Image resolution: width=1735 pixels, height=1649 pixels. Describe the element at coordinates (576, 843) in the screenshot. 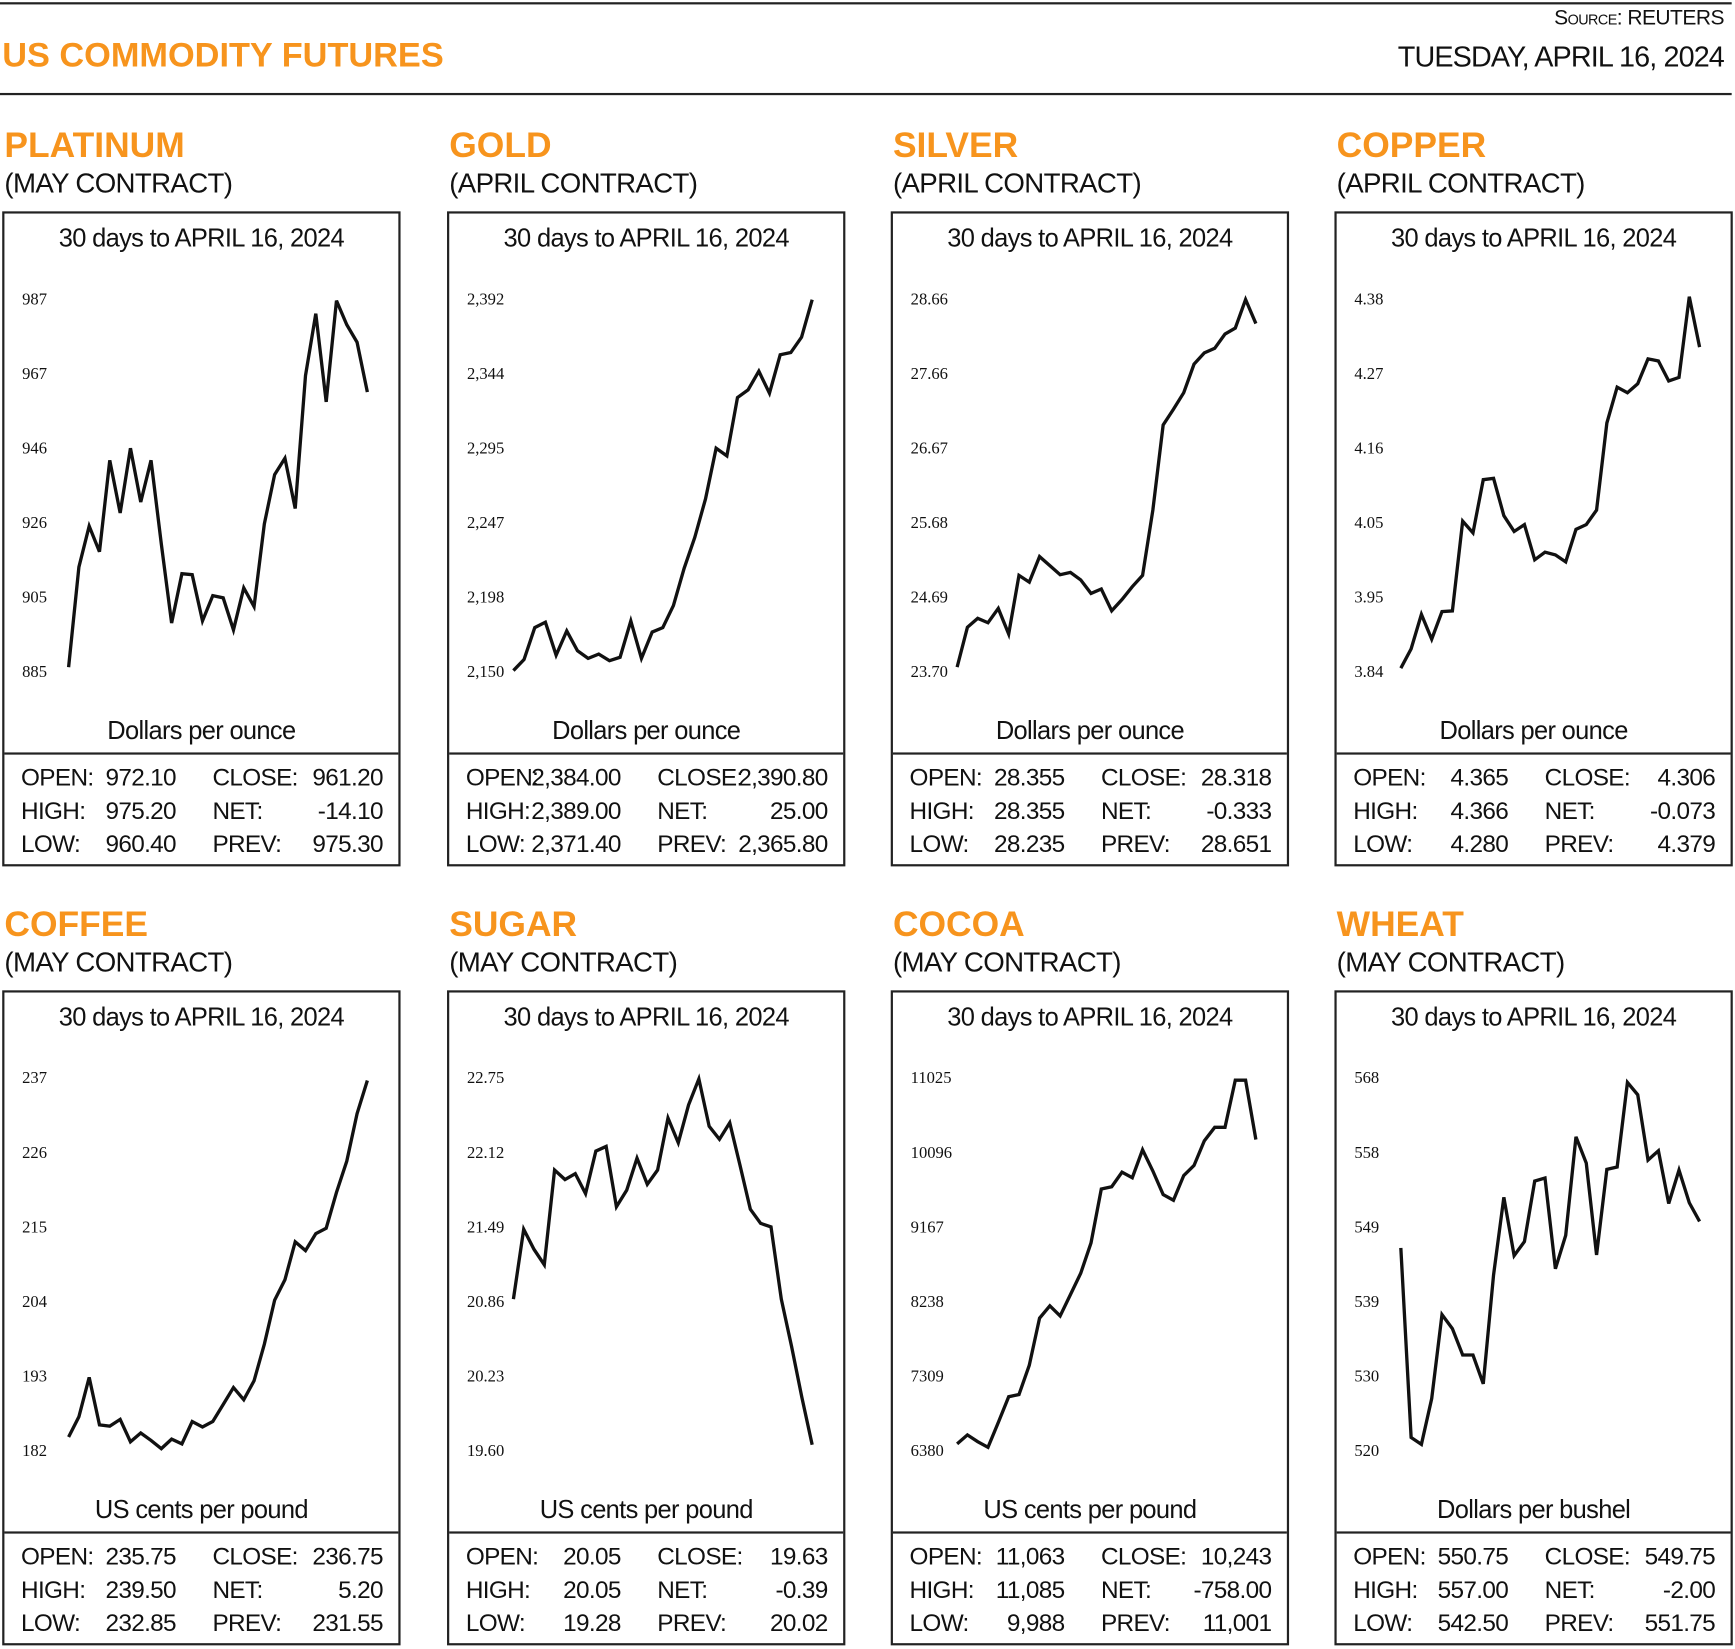

I see `stat-value-low: 2,371.40` at that location.